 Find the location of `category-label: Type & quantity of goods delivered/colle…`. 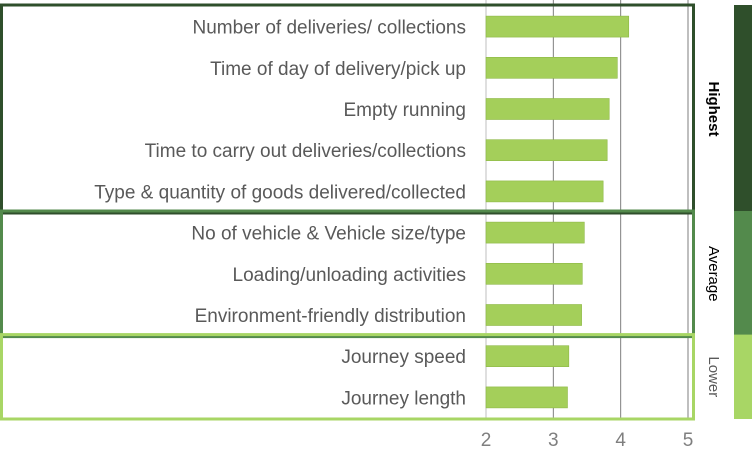

category-label: Type & quantity of goods delivered/colle… is located at coordinates (280, 192).